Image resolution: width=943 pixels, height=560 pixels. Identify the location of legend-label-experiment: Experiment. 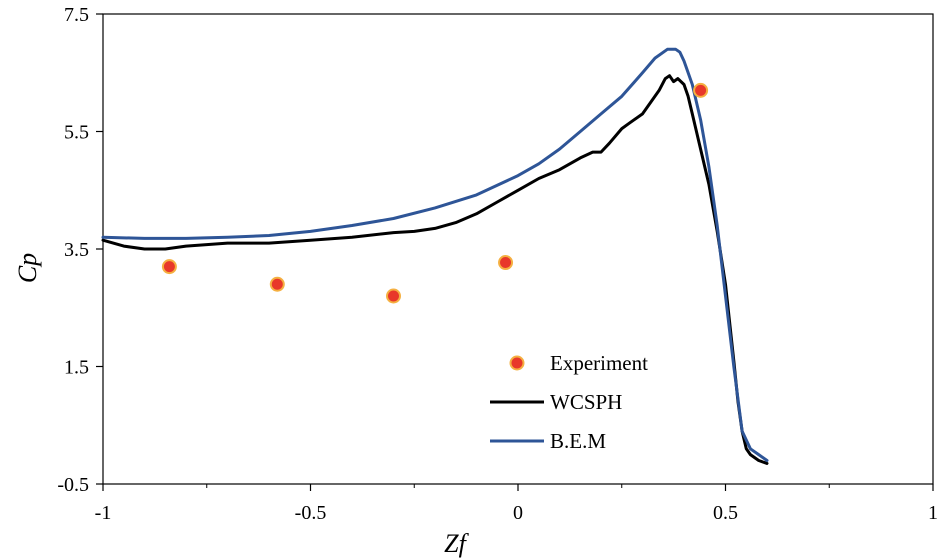
(599, 363).